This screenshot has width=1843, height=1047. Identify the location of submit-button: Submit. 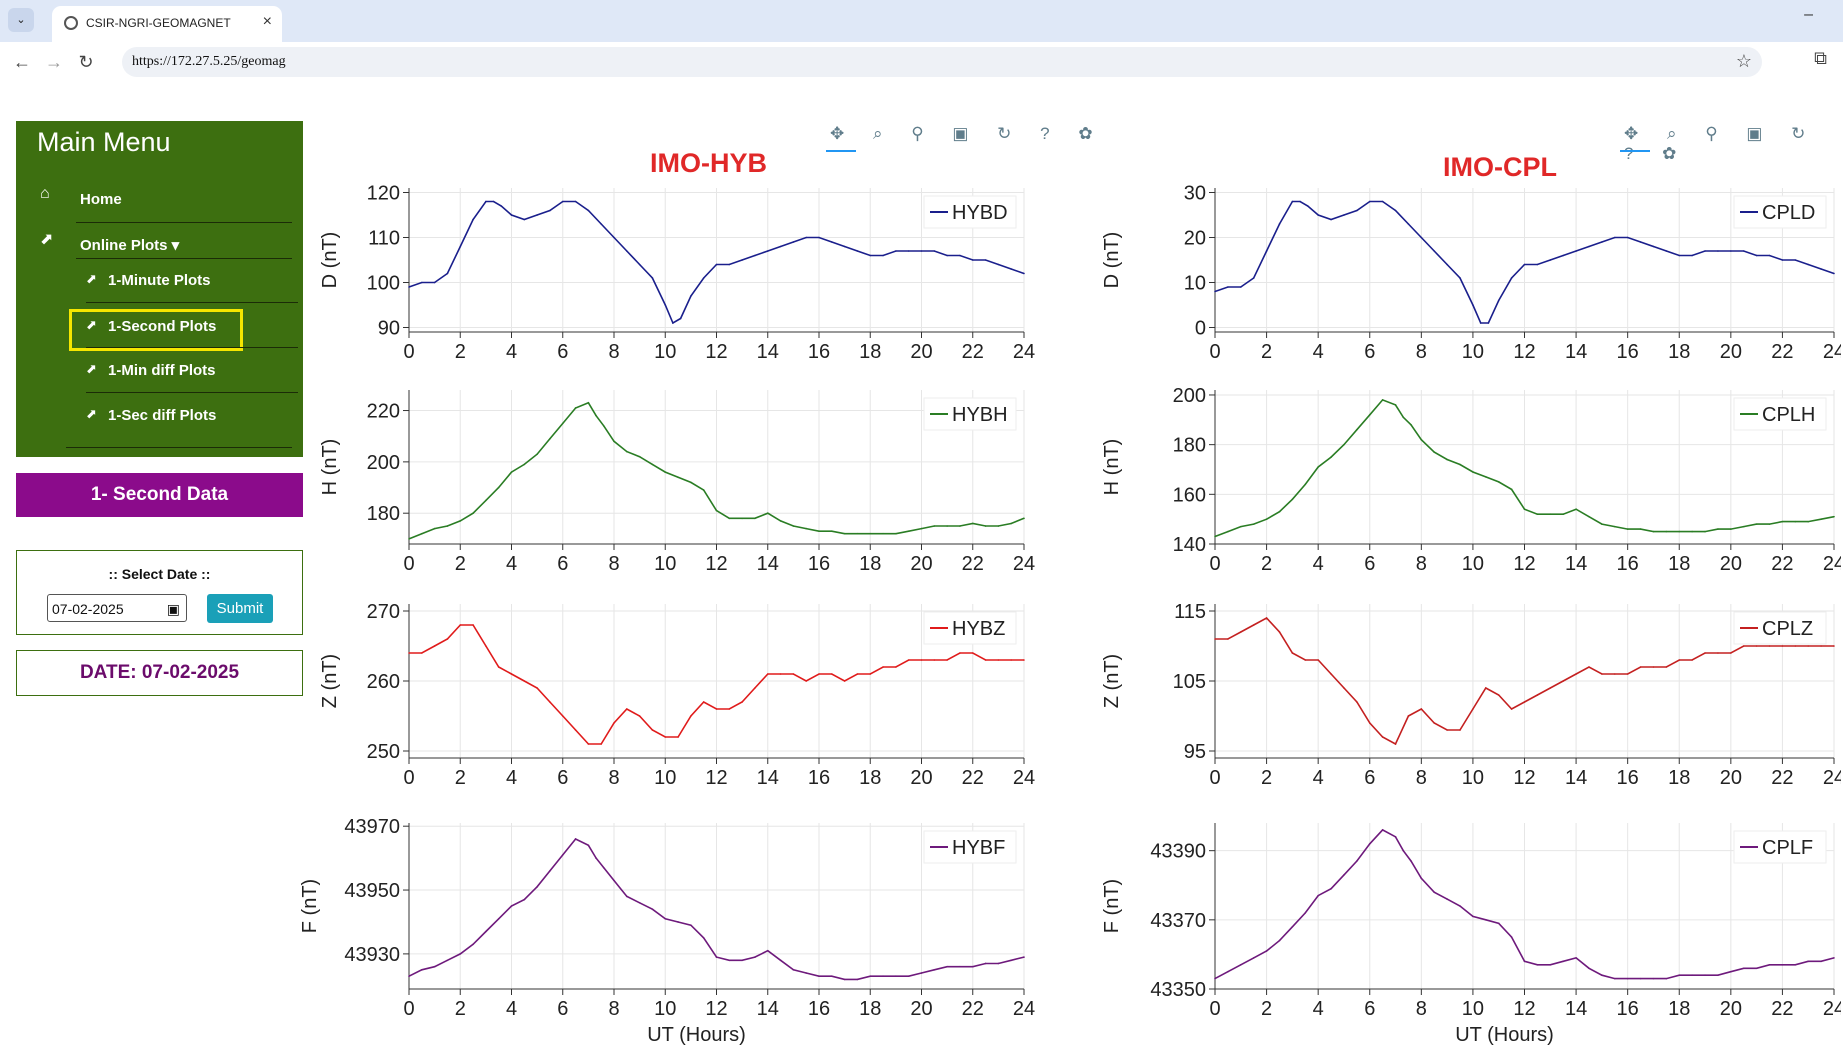
(240, 608).